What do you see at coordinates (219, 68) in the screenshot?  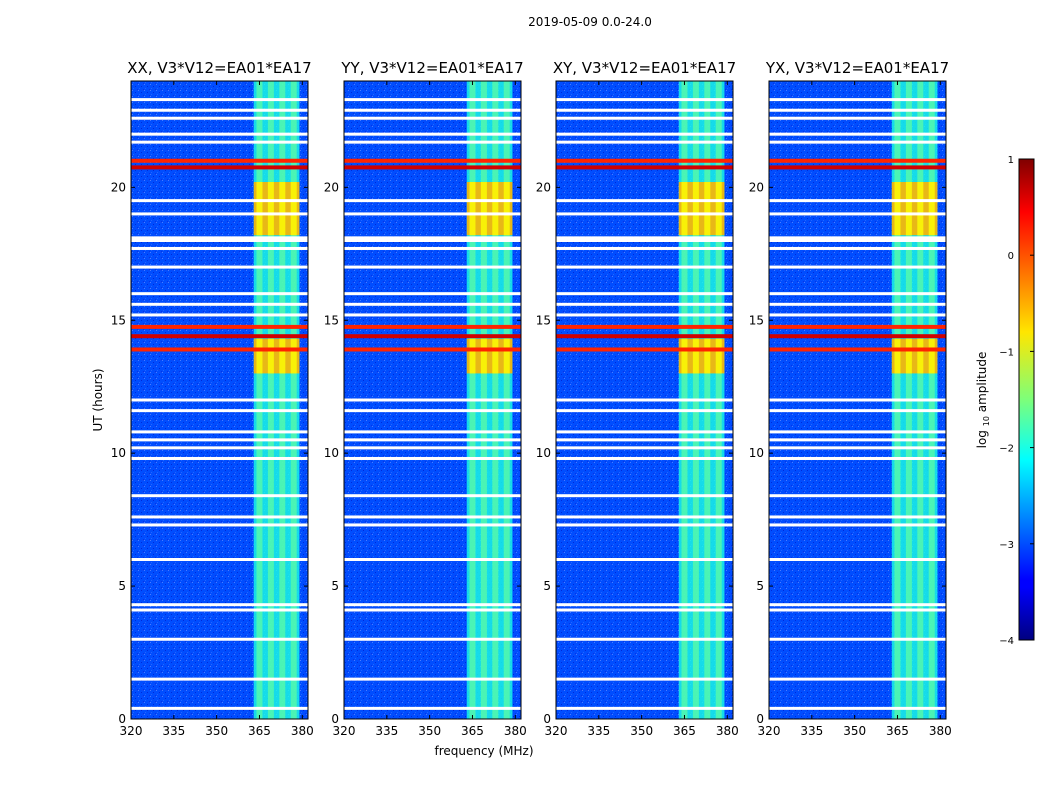 I see `panel-title: XX, V3*V12=EA01*EA17` at bounding box center [219, 68].